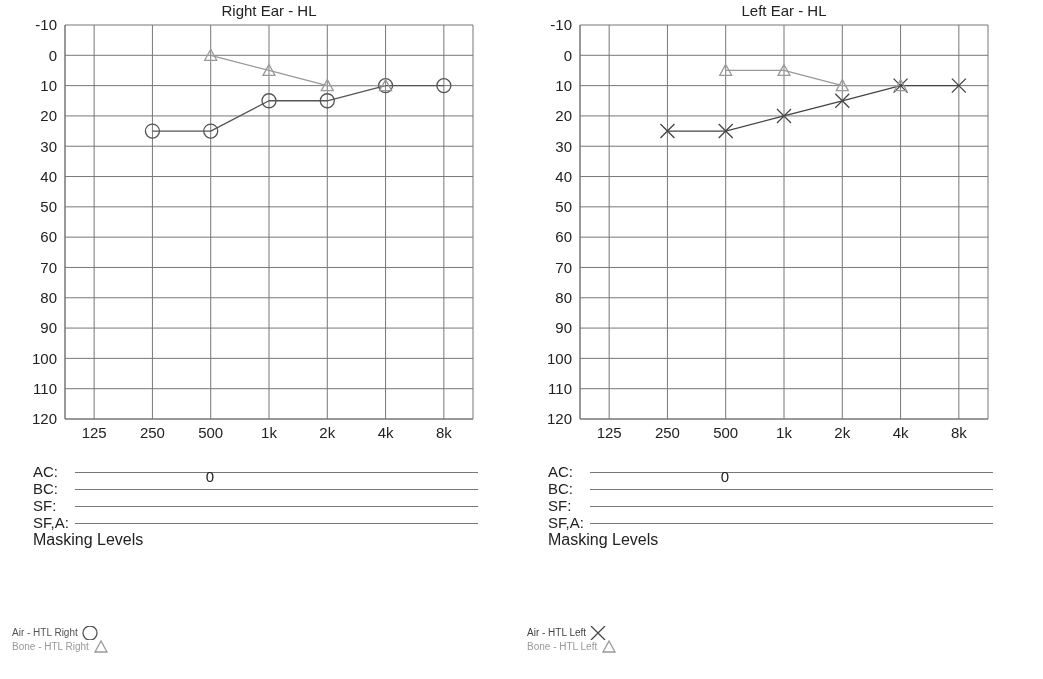  Describe the element at coordinates (45, 632) in the screenshot. I see `legend-label: Air - HTL Right` at that location.